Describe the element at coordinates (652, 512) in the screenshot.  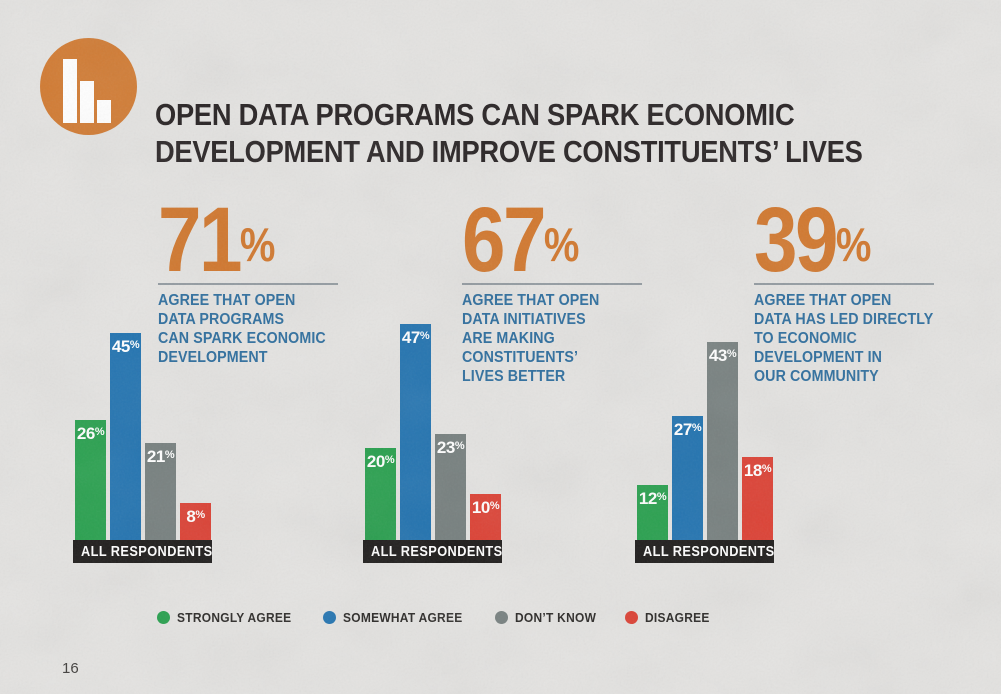
I see `bar-strongly-agree: 12%` at that location.